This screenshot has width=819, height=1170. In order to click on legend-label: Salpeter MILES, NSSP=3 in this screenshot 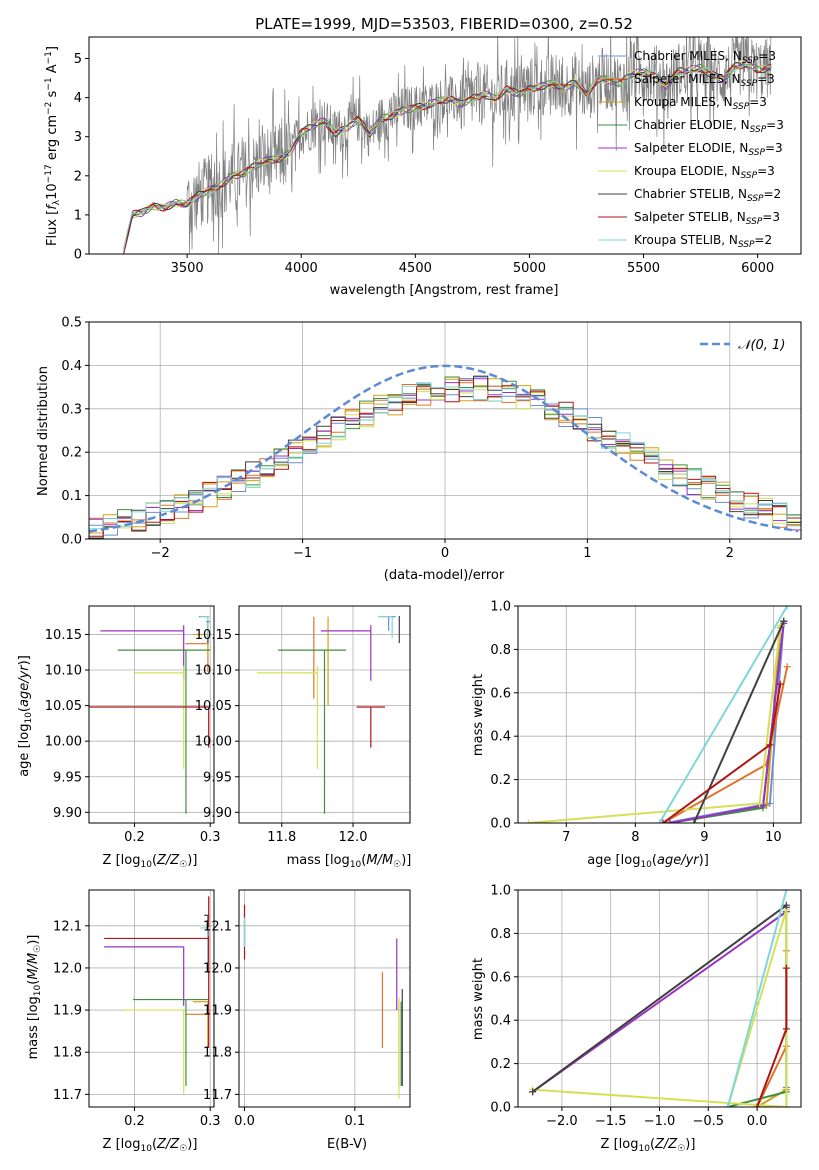, I will do `click(704, 80)`.